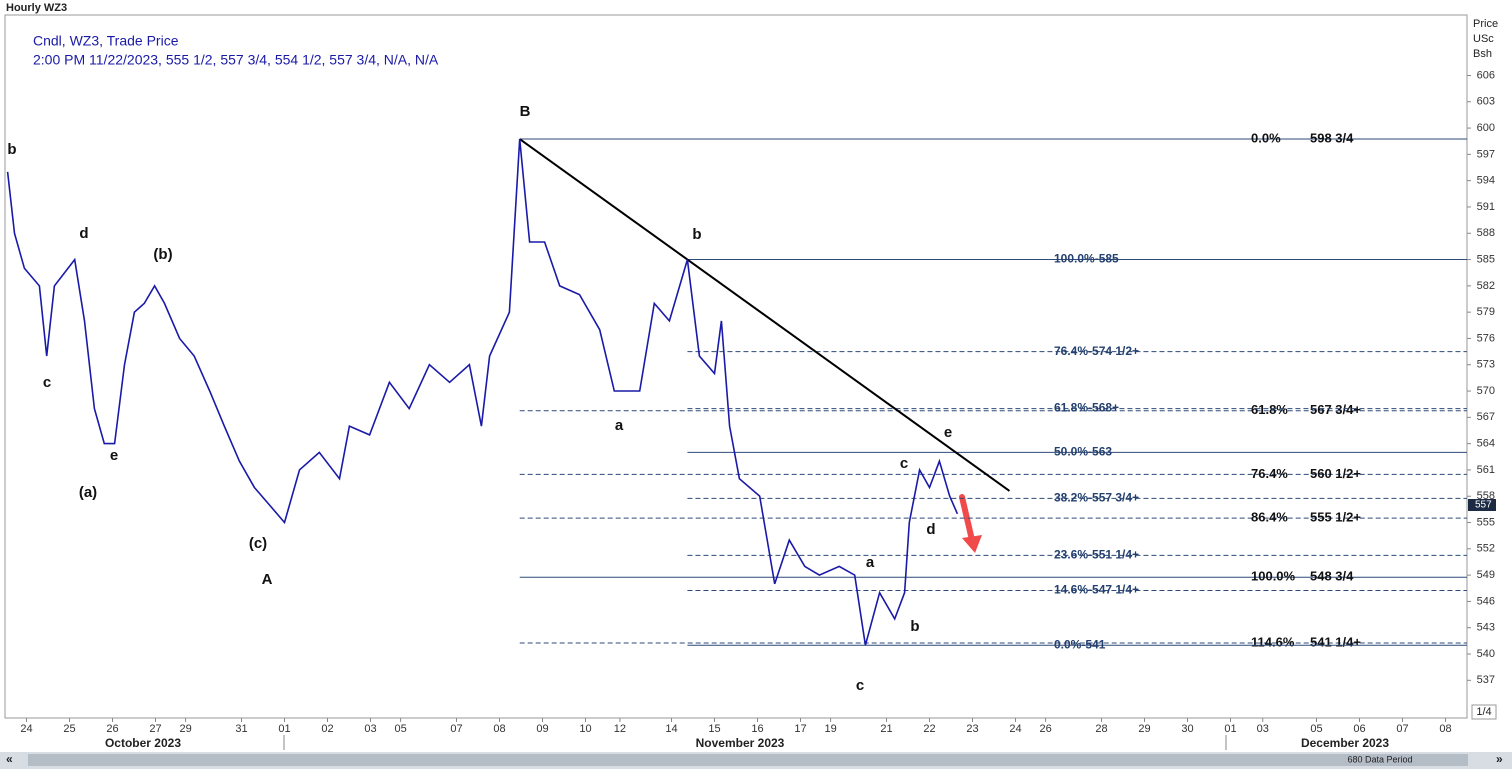 The image size is (1512, 769). I want to click on fib-label: 76.4%-574 1/2+, so click(1096, 351).